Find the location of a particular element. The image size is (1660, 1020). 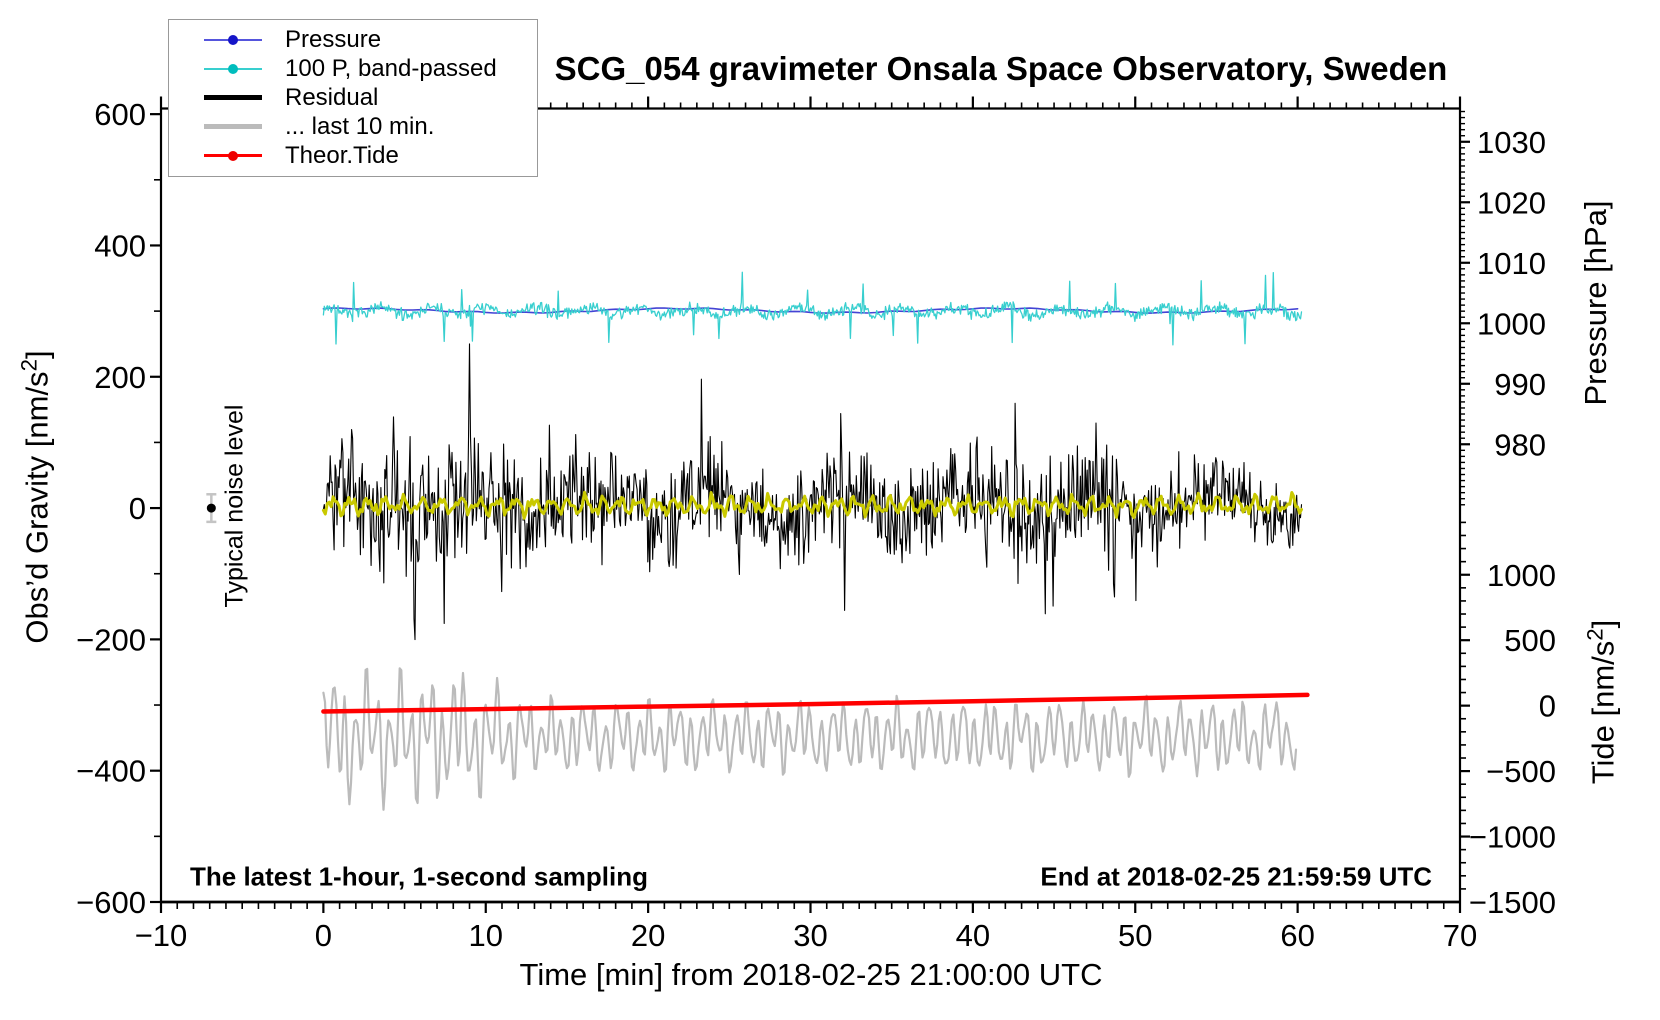

gravity-tick-label: 600 is located at coordinates (120, 114).